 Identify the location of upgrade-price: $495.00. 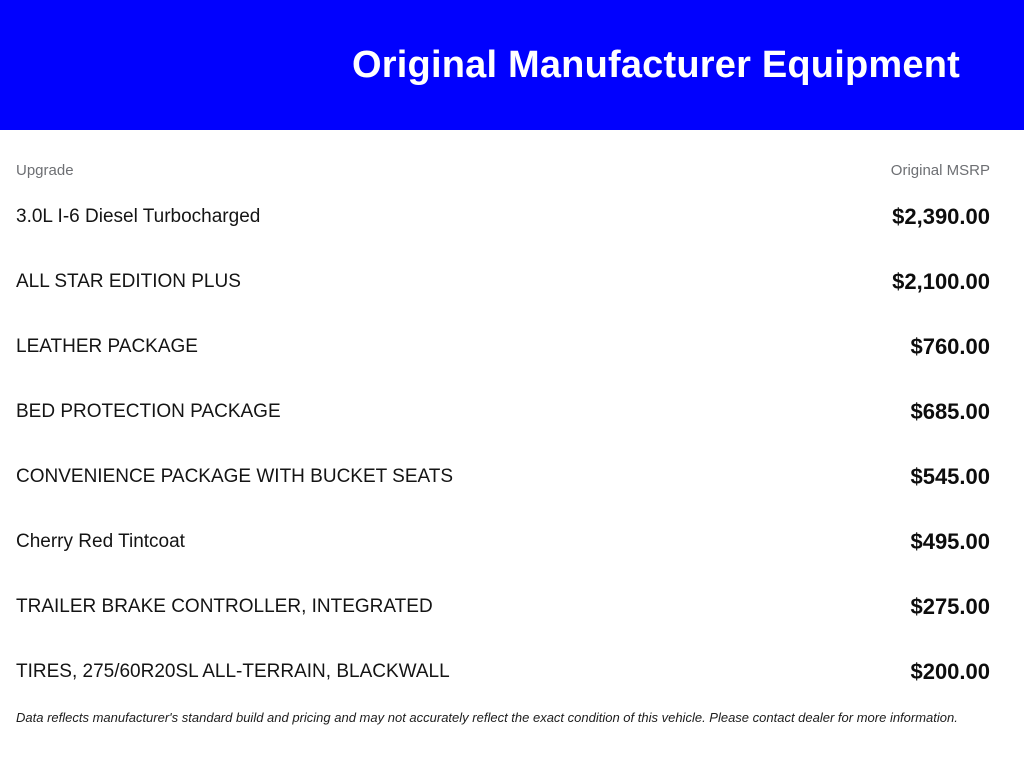
(950, 541).